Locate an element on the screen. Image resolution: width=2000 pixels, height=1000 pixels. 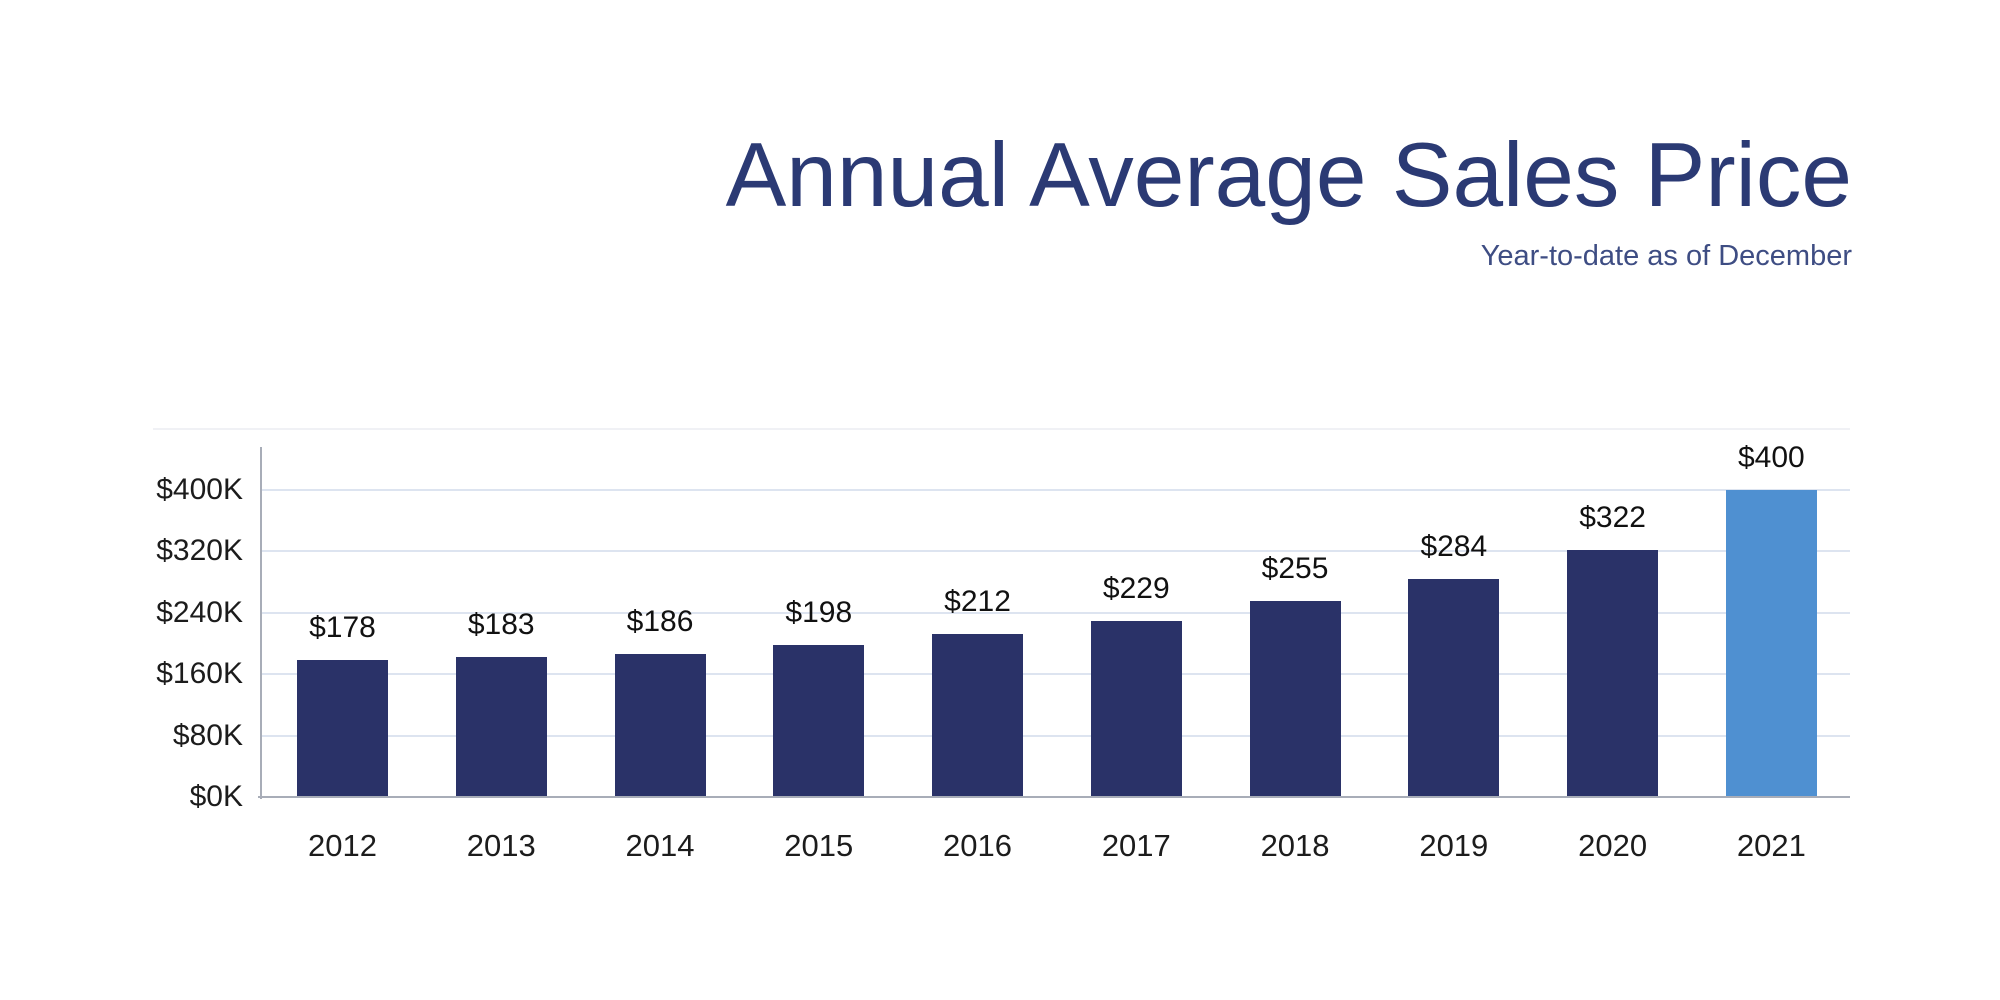
bar-value-label-2012: $178 is located at coordinates (342, 628).